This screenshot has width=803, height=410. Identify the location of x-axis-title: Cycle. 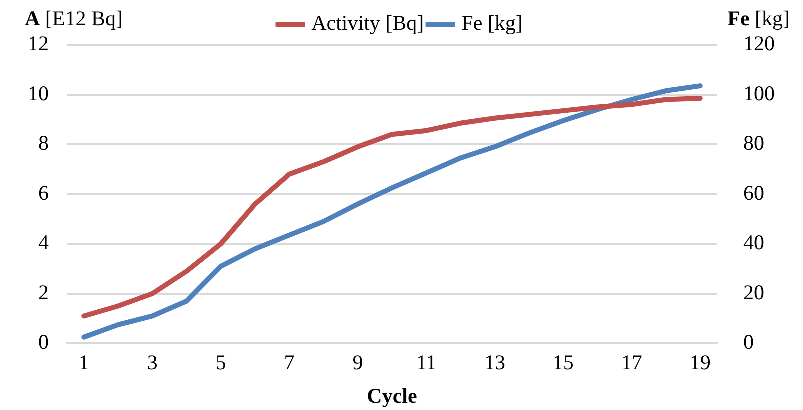
(392, 396).